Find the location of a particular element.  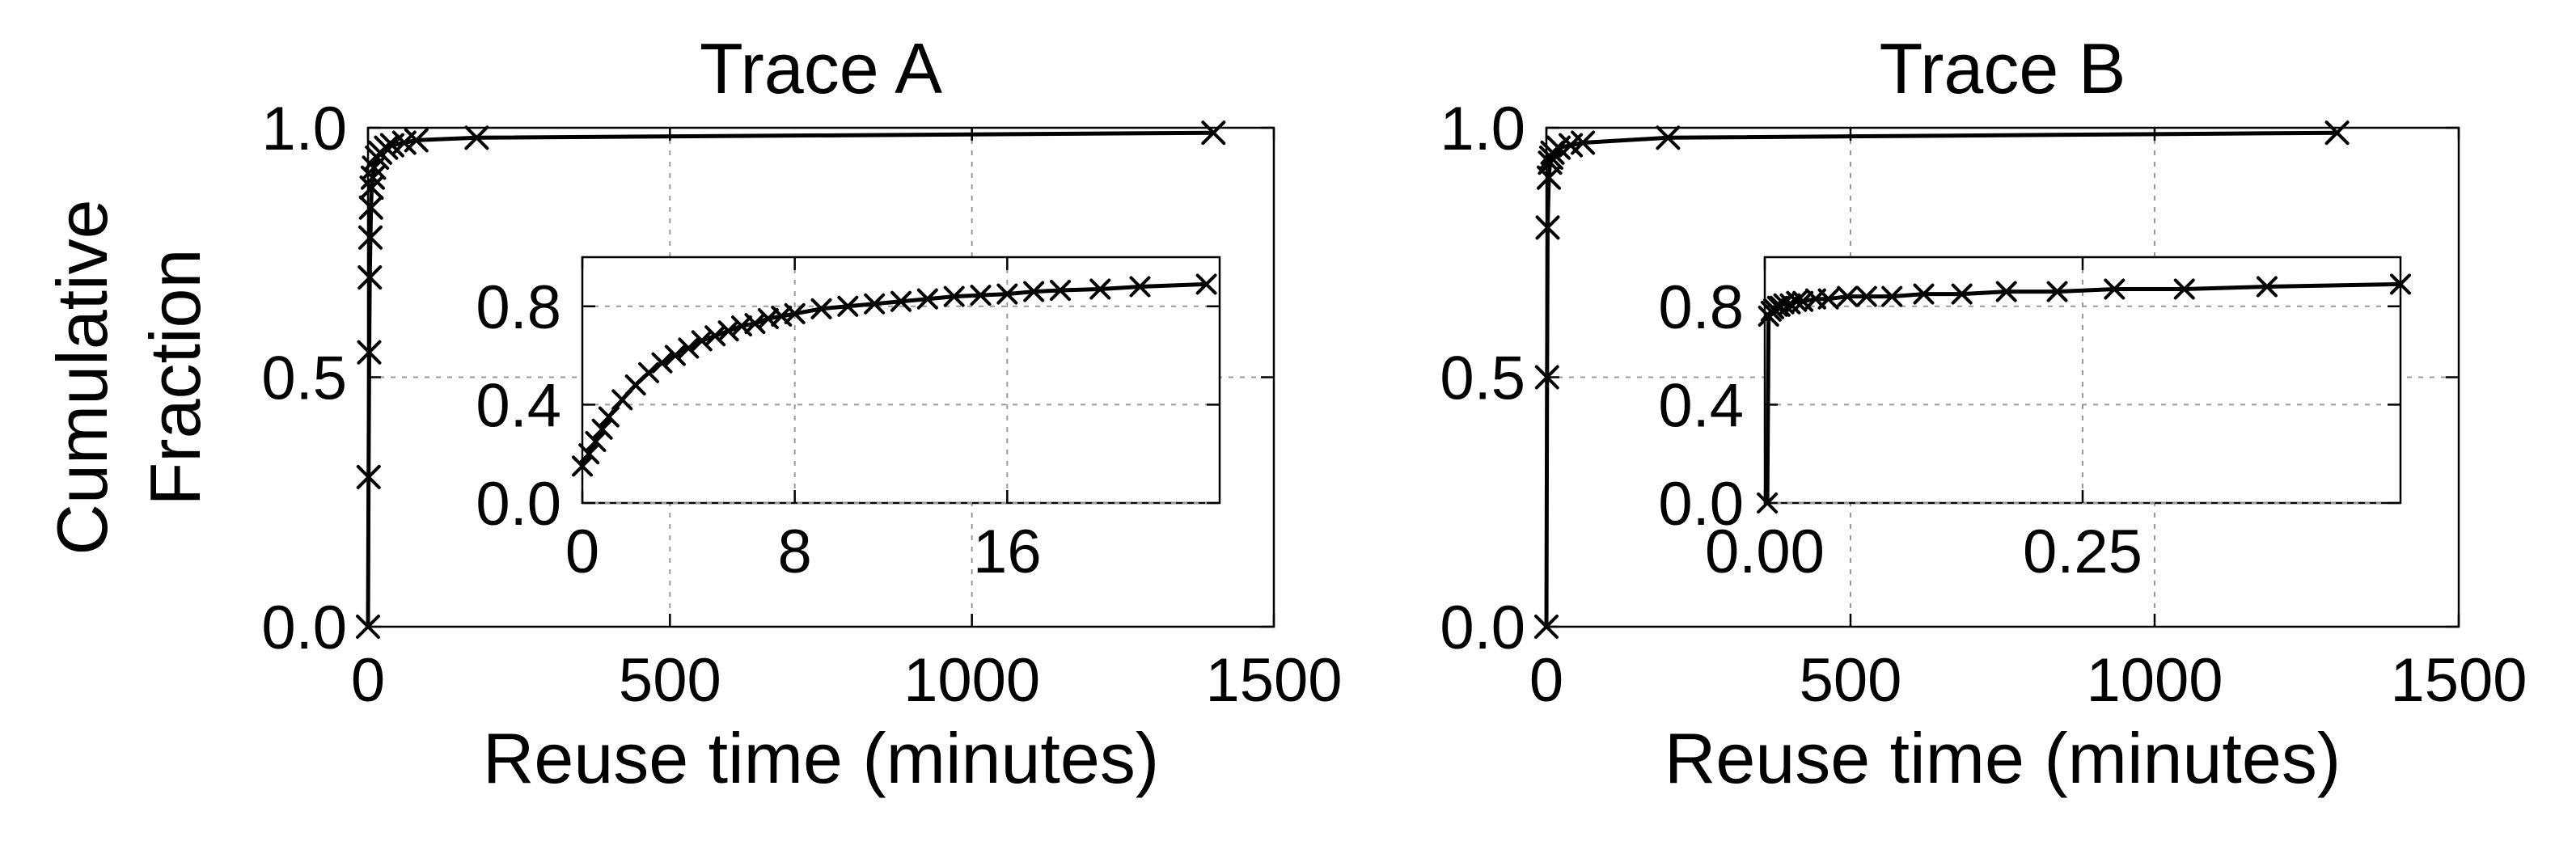

trace-b-inset: 0.00 0.25 0.0 0.4 0.8 is located at coordinates (2035, 421).